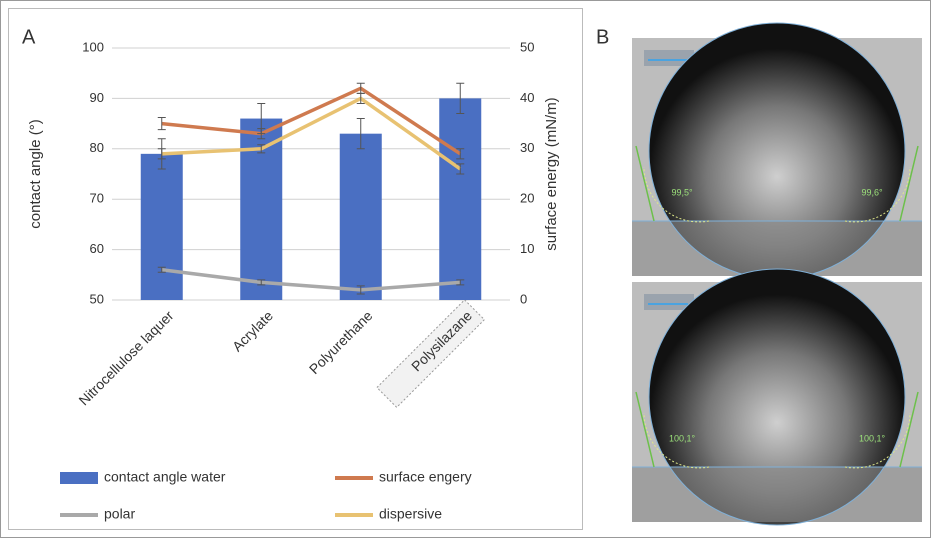 The image size is (931, 538). What do you see at coordinates (527, 147) in the screenshot?
I see `y2-tick-label: 30` at bounding box center [527, 147].